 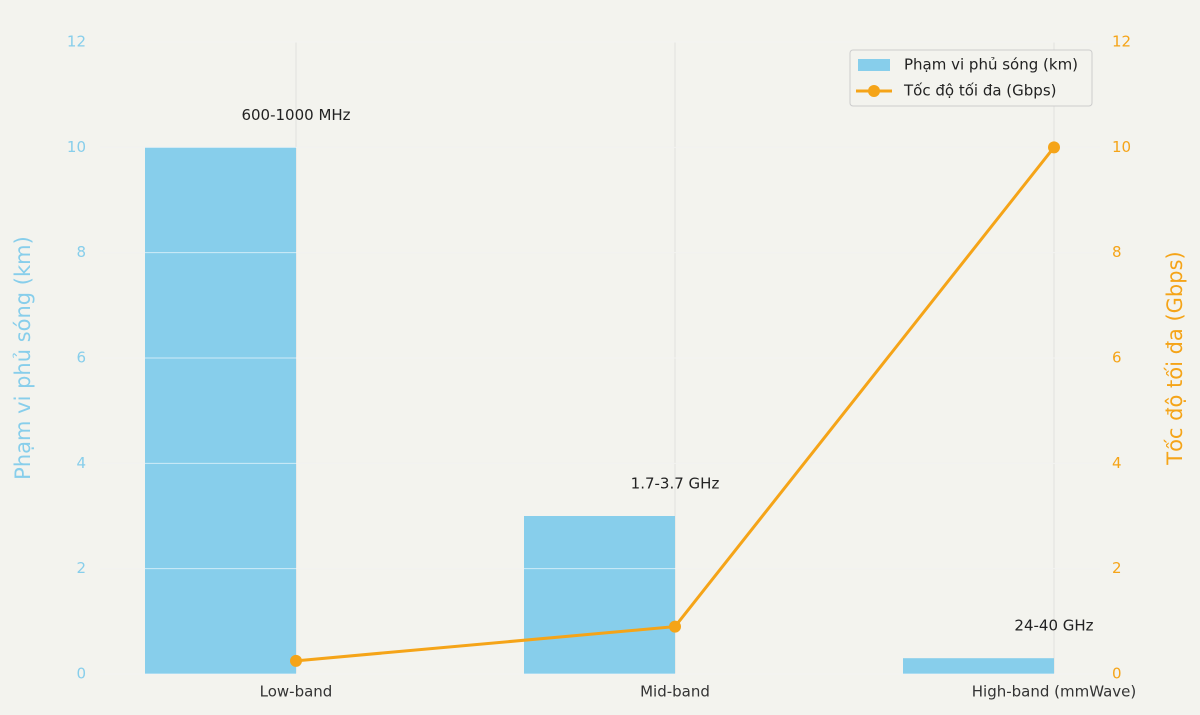 What do you see at coordinates (1117, 674) in the screenshot?
I see `y2-tick-label: 0` at bounding box center [1117, 674].